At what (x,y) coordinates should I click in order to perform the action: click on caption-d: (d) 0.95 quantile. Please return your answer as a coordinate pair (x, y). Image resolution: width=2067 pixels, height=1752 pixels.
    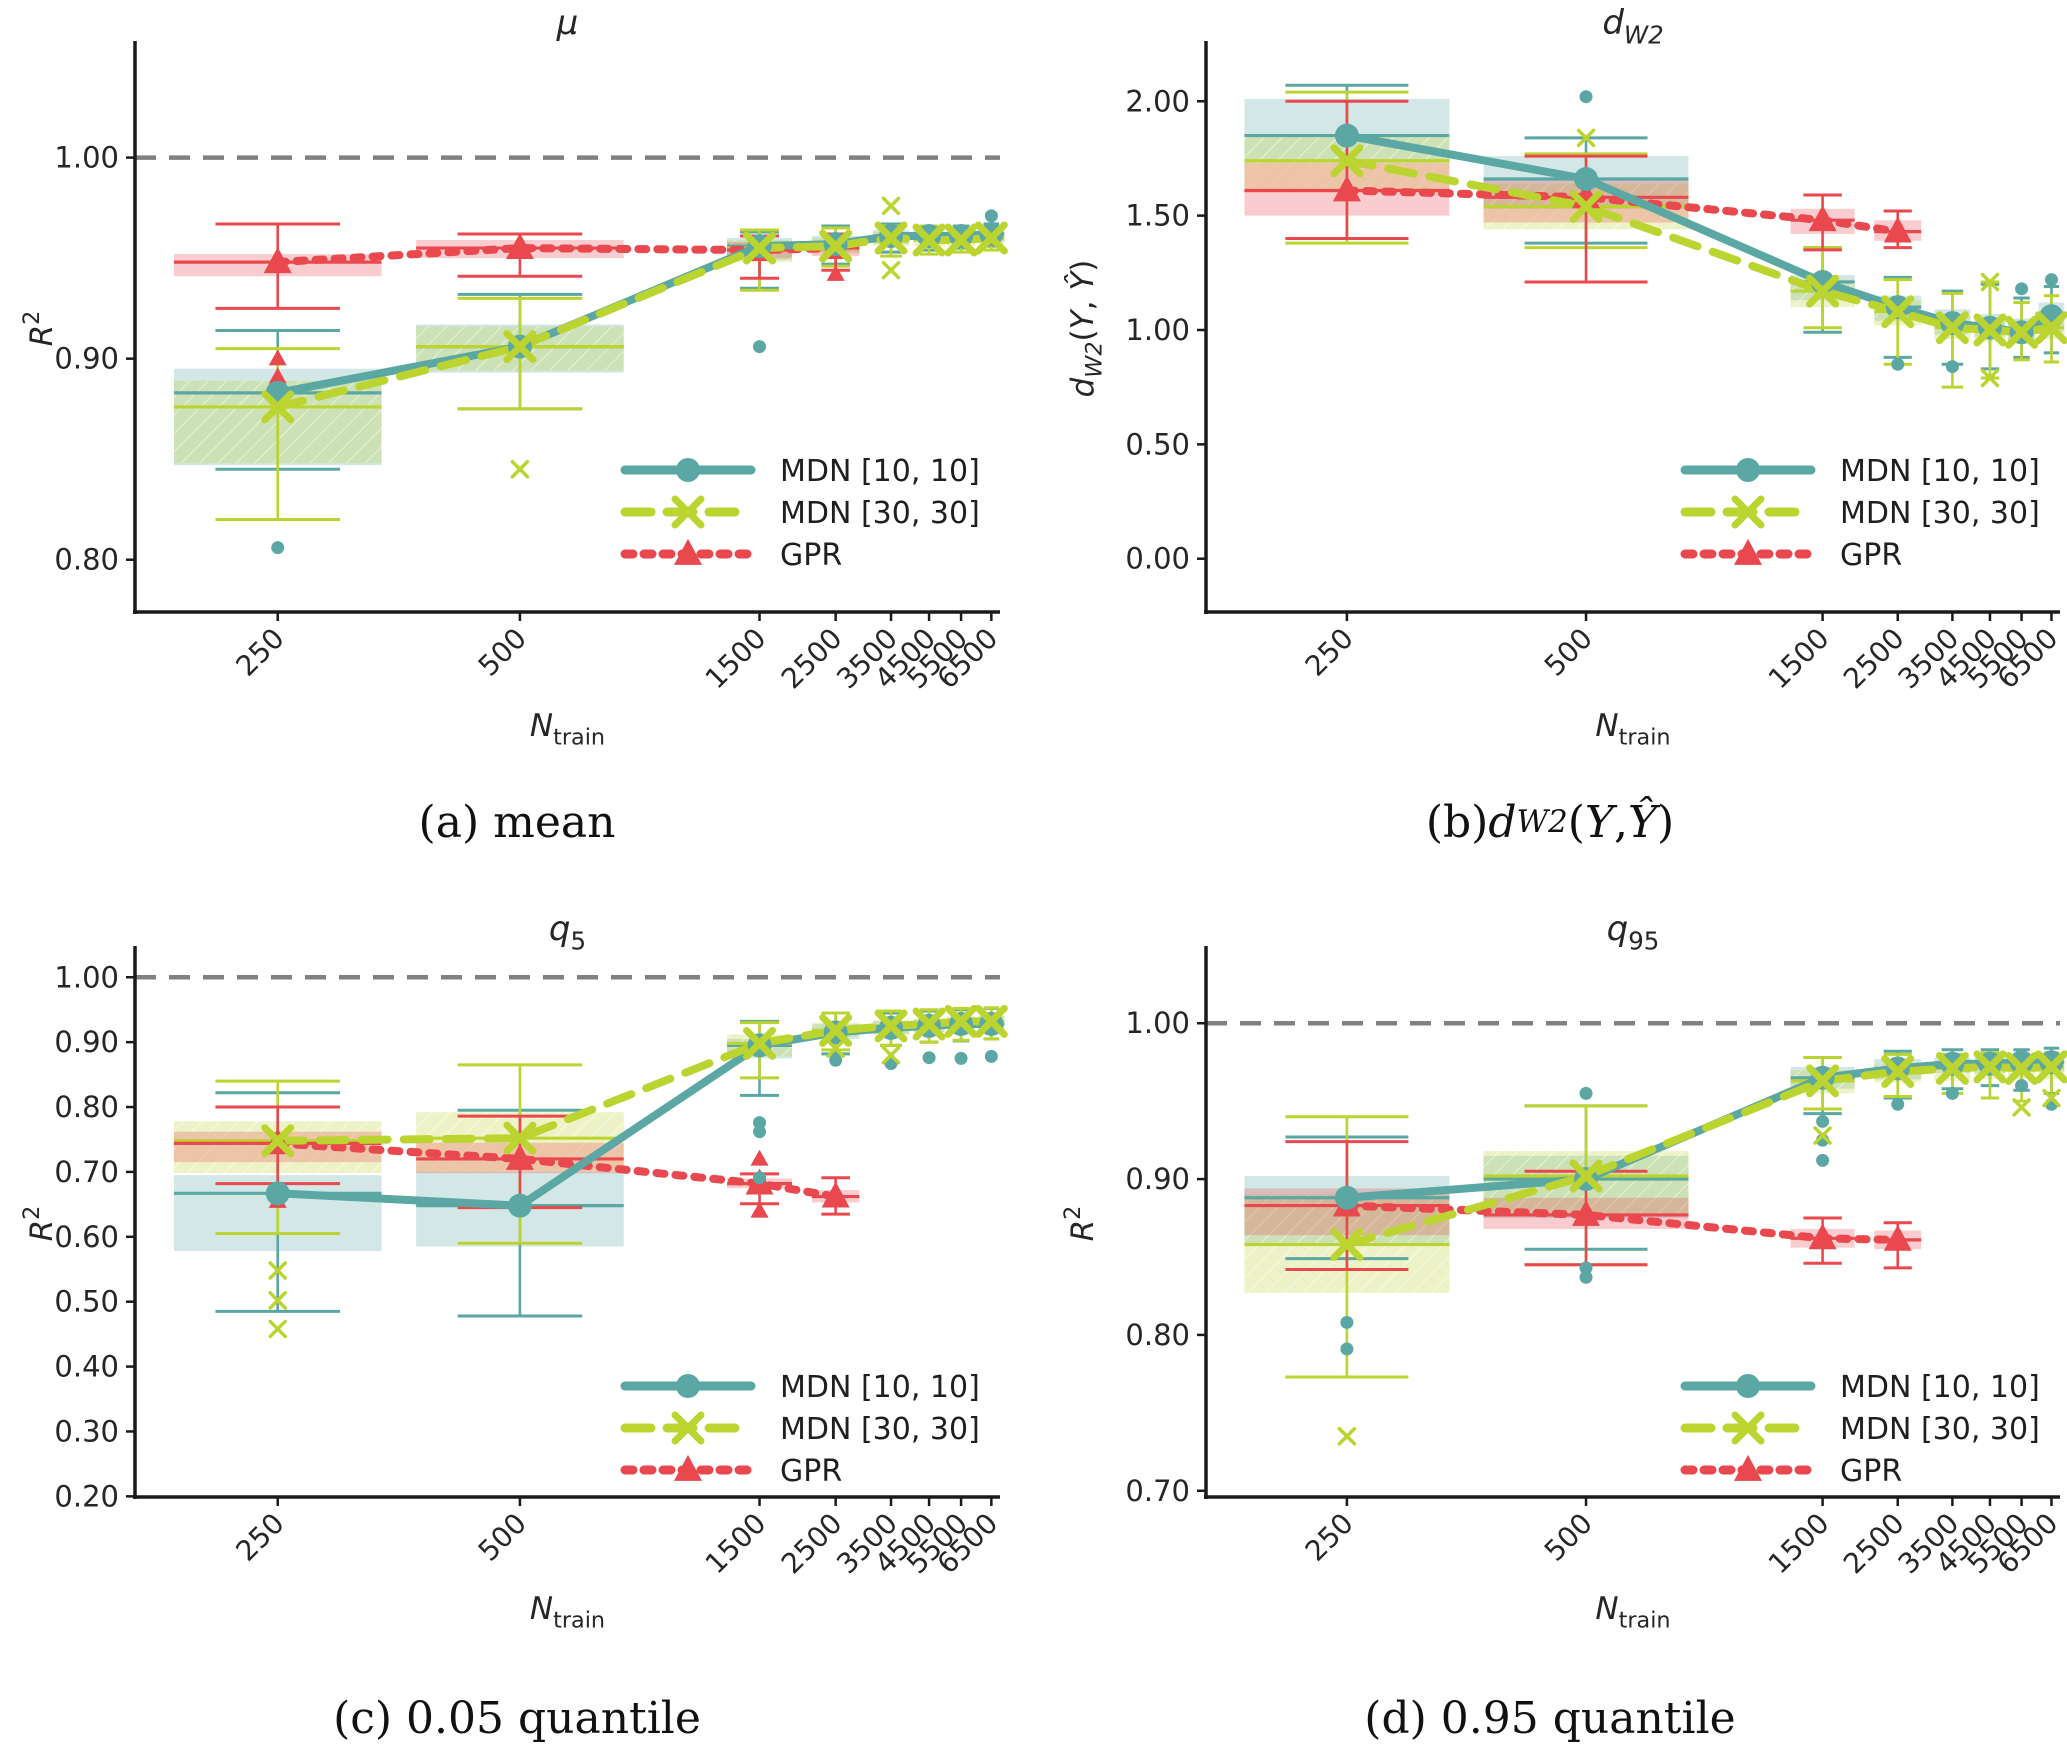
    Looking at the image, I should click on (1550, 1717).